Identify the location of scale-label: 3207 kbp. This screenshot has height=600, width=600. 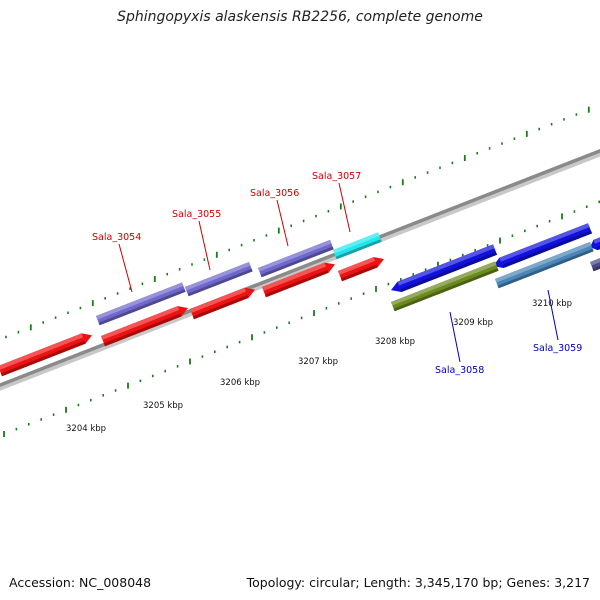
(318, 362).